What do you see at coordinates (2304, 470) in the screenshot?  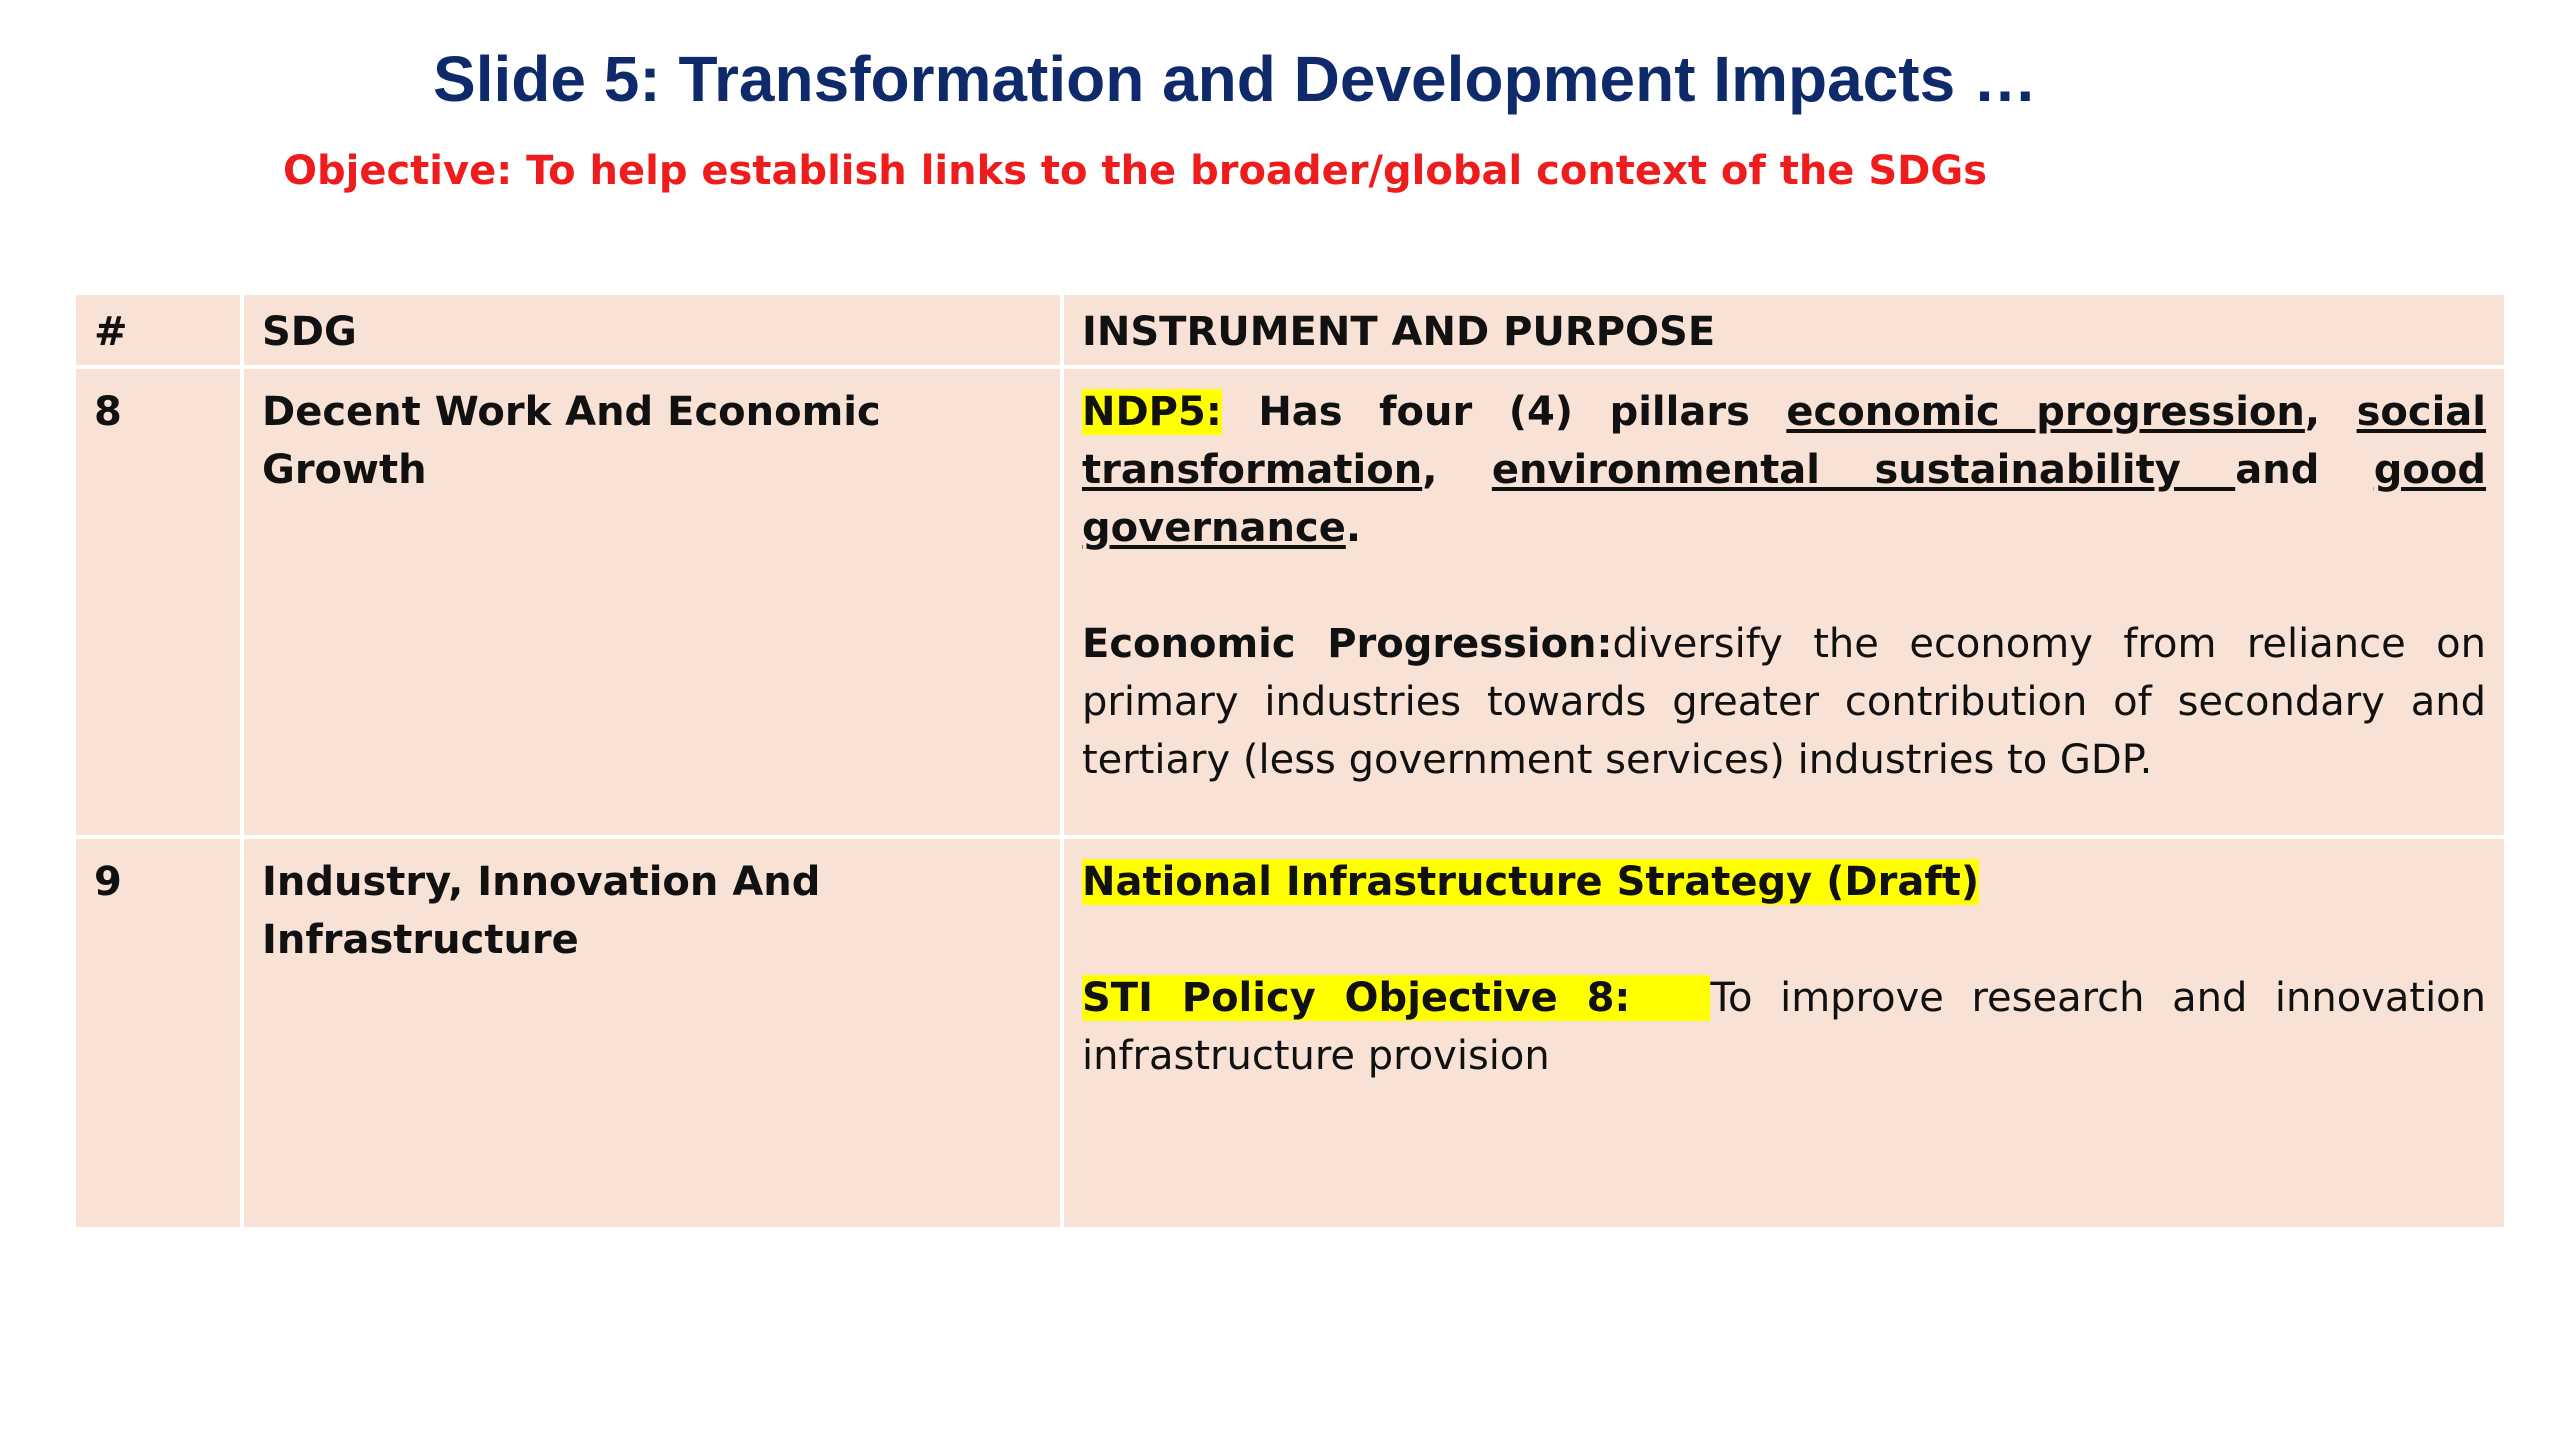 I see `pillar-separator: and` at bounding box center [2304, 470].